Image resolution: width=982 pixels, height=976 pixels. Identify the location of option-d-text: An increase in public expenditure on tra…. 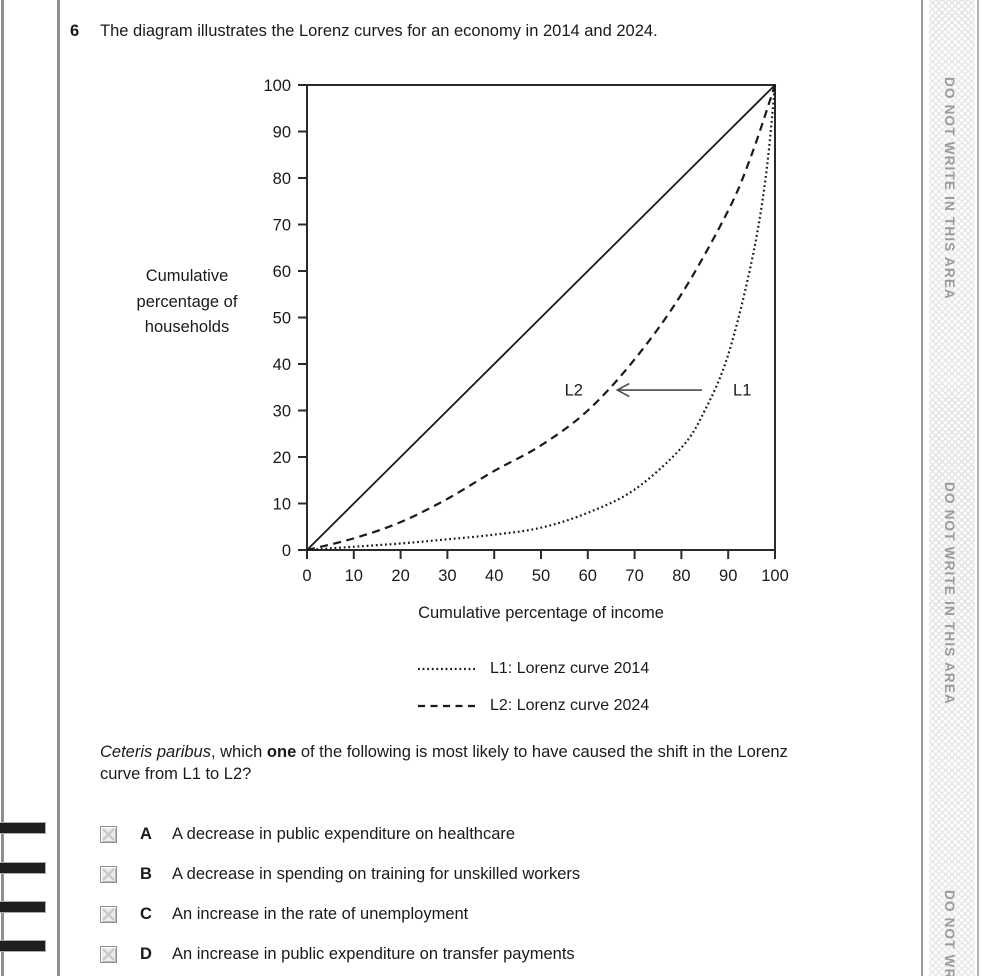
(373, 953).